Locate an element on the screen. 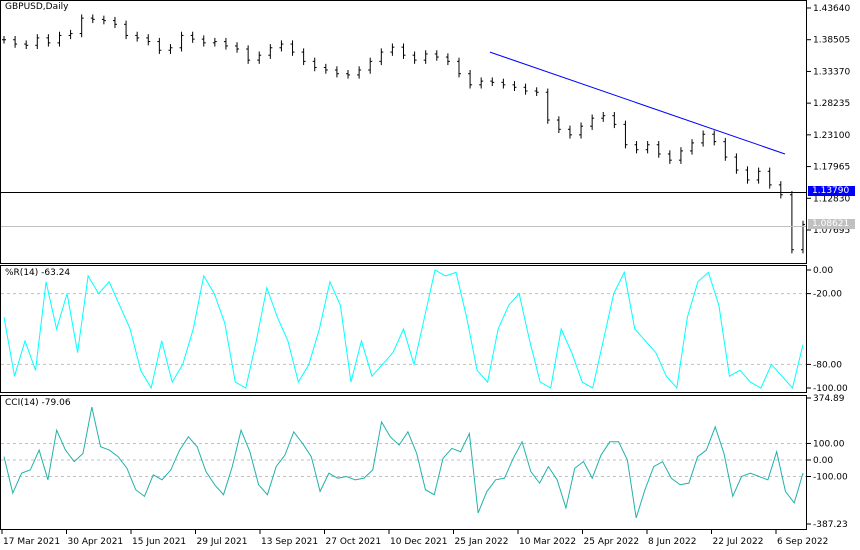  price-title: GBPUSD,Daily is located at coordinates (37, 7).